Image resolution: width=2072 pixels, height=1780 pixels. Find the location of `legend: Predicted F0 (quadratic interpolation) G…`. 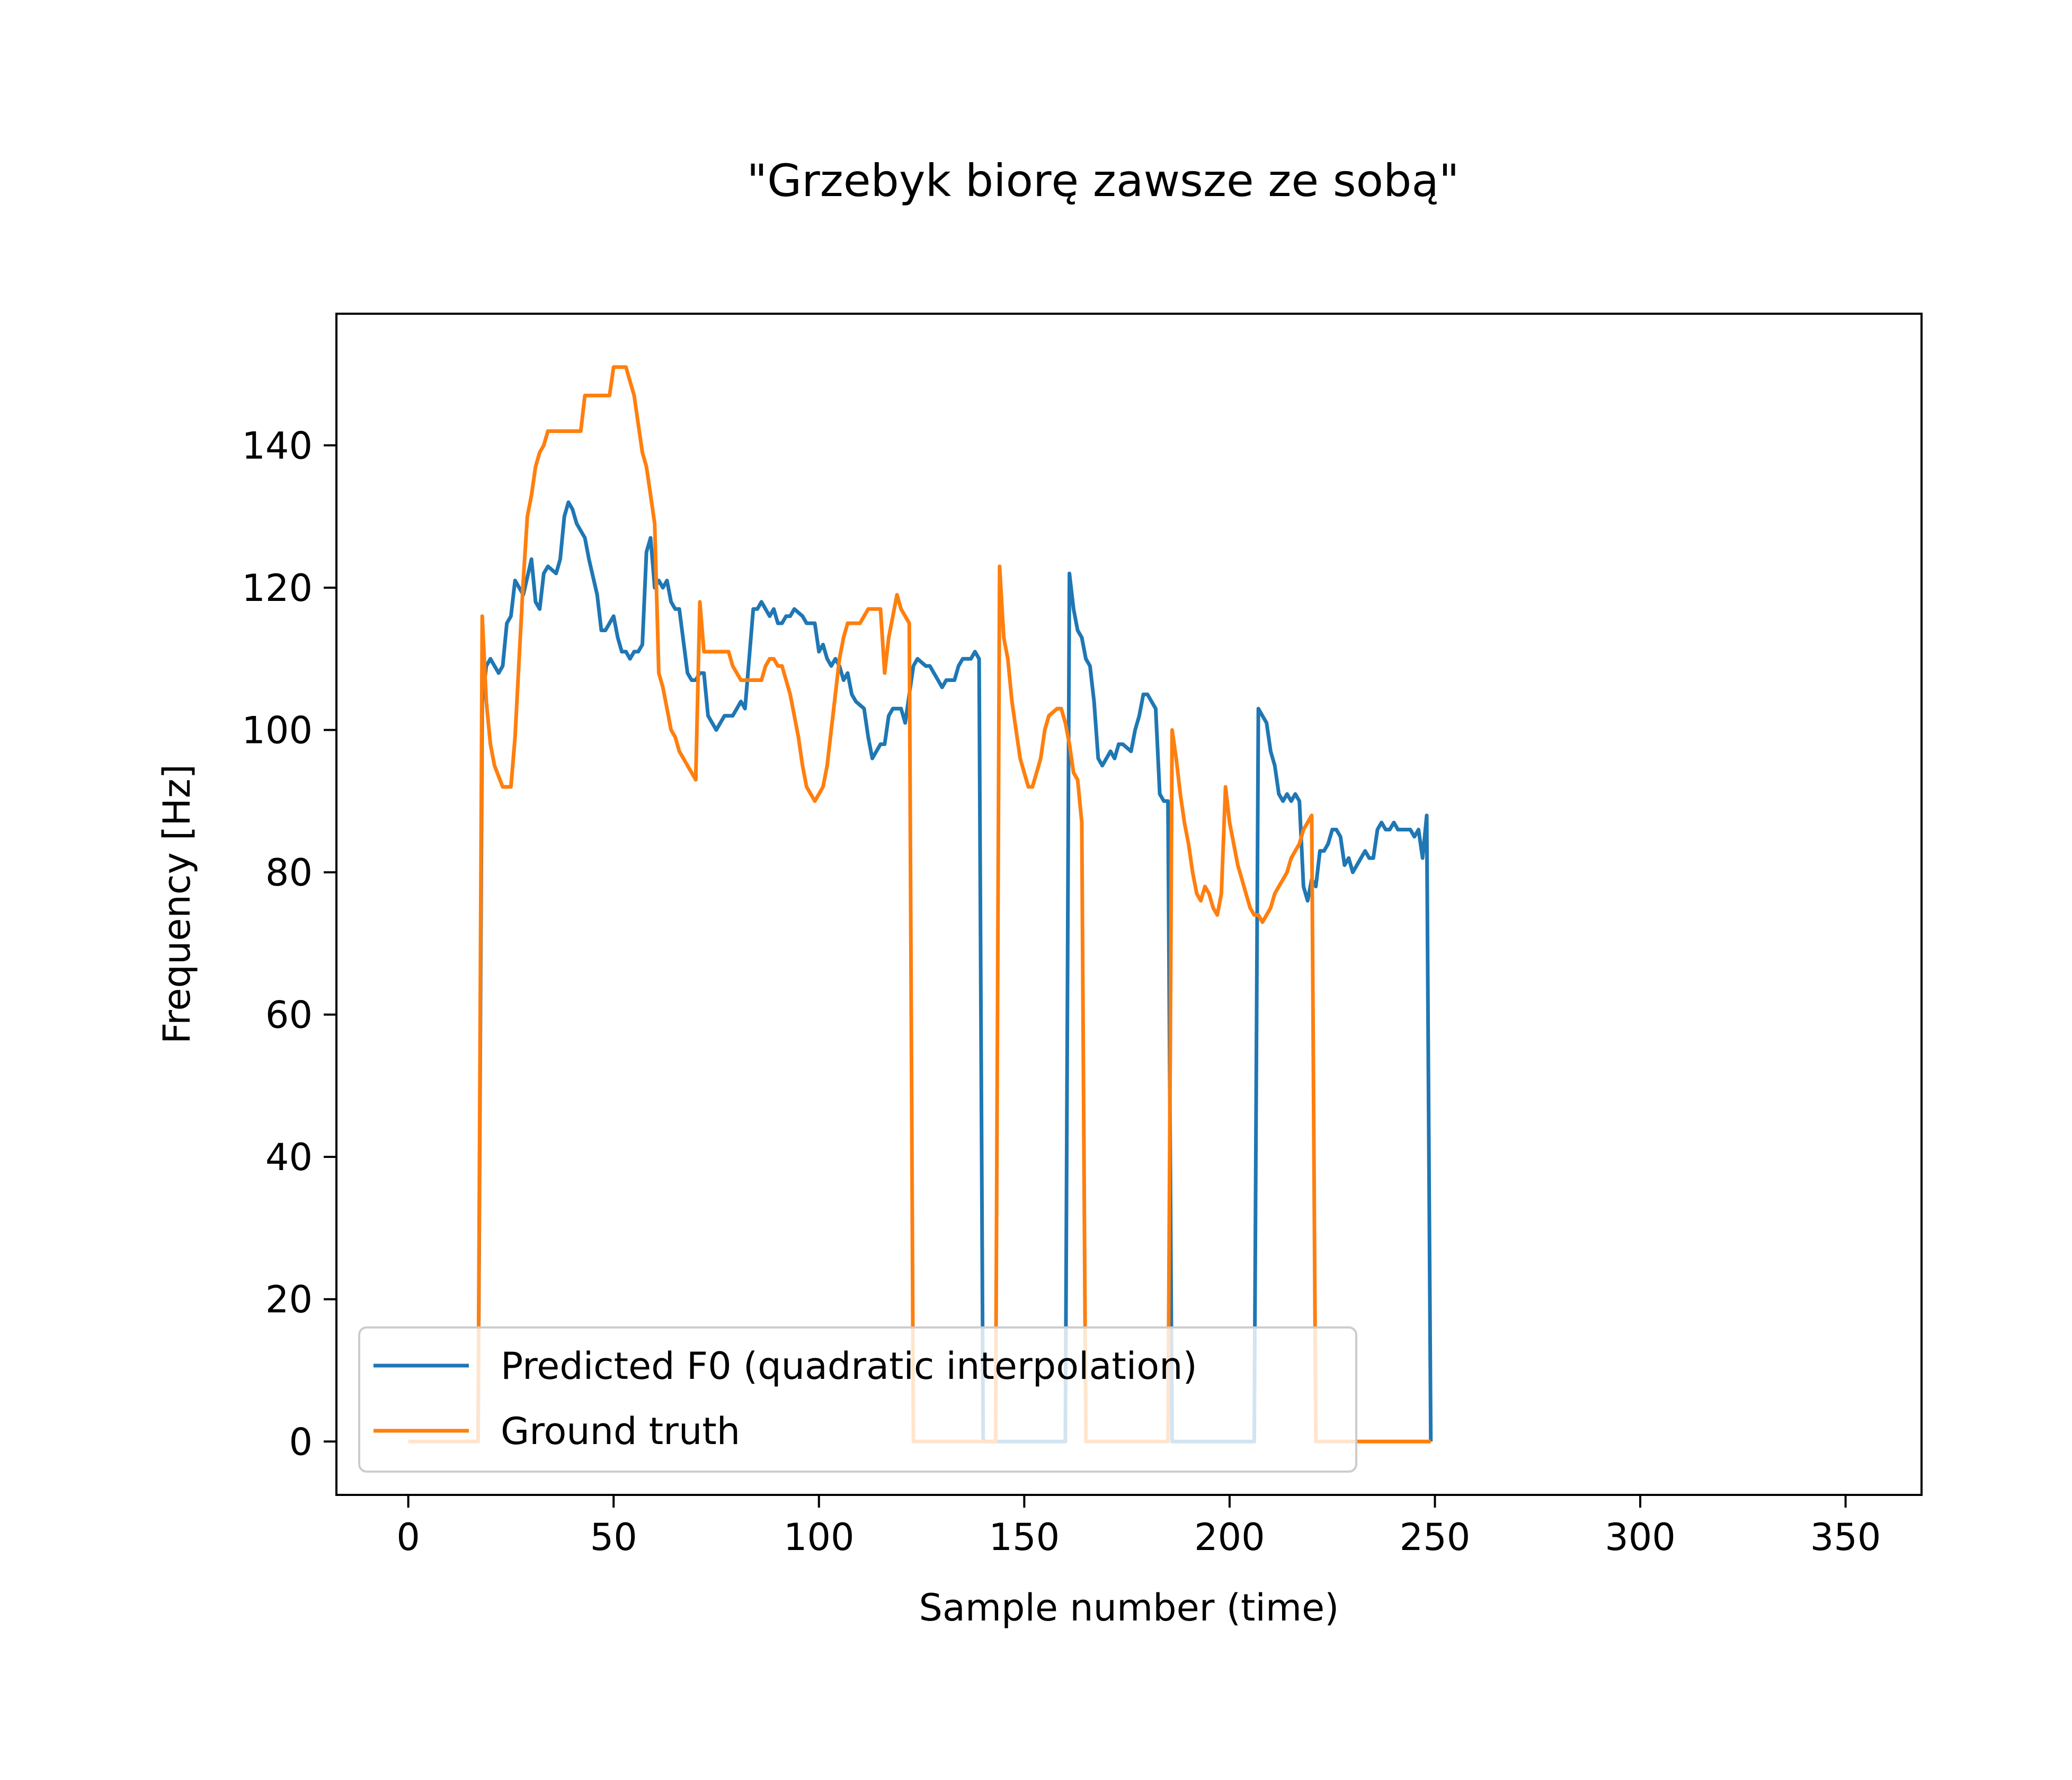

legend: Predicted F0 (quadratic interpolation) G… is located at coordinates (857, 1399).